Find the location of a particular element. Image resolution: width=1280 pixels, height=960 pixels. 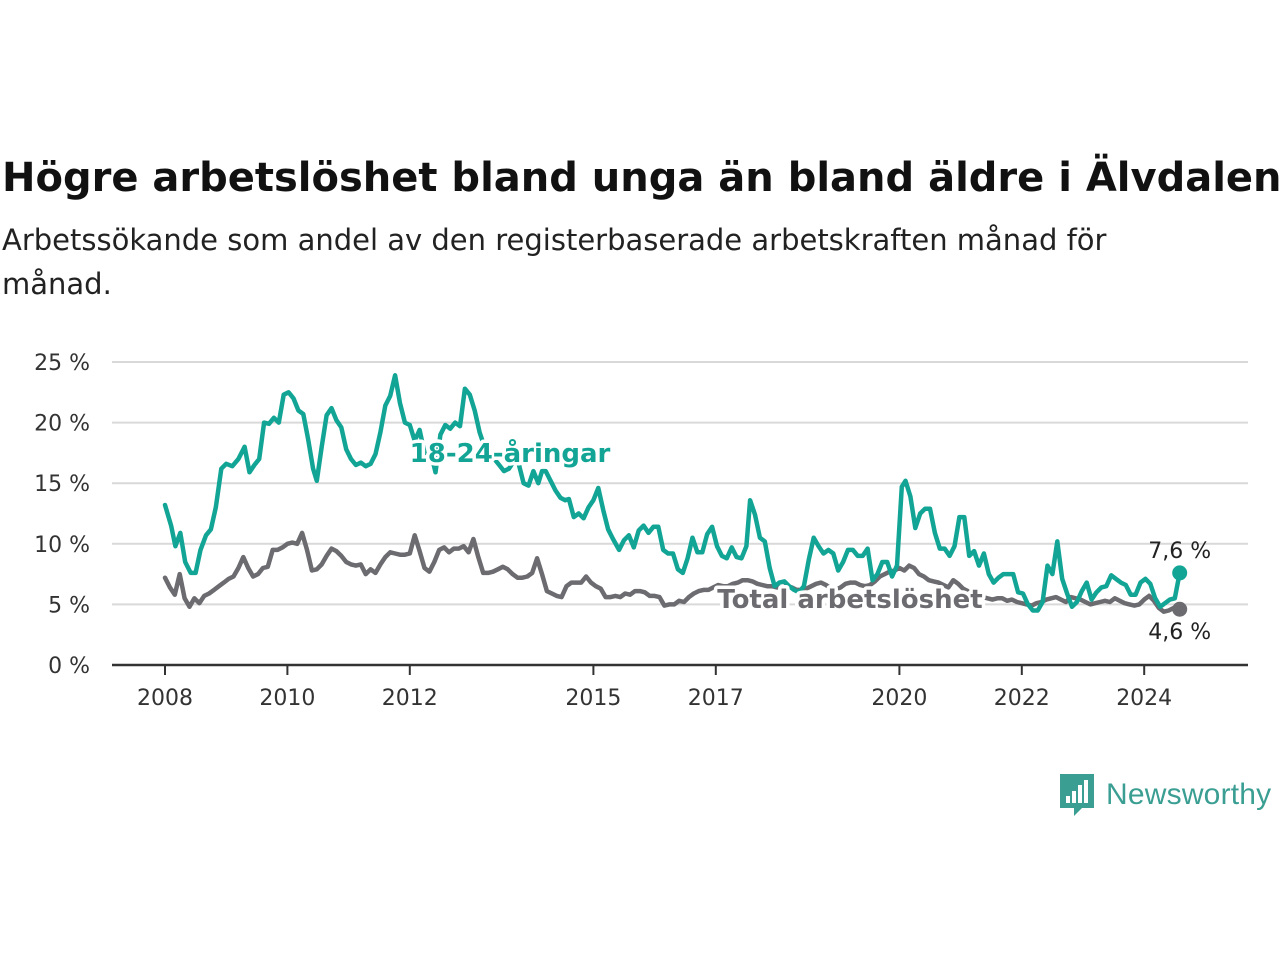

x-tick-label: 2022 is located at coordinates (1022, 698).